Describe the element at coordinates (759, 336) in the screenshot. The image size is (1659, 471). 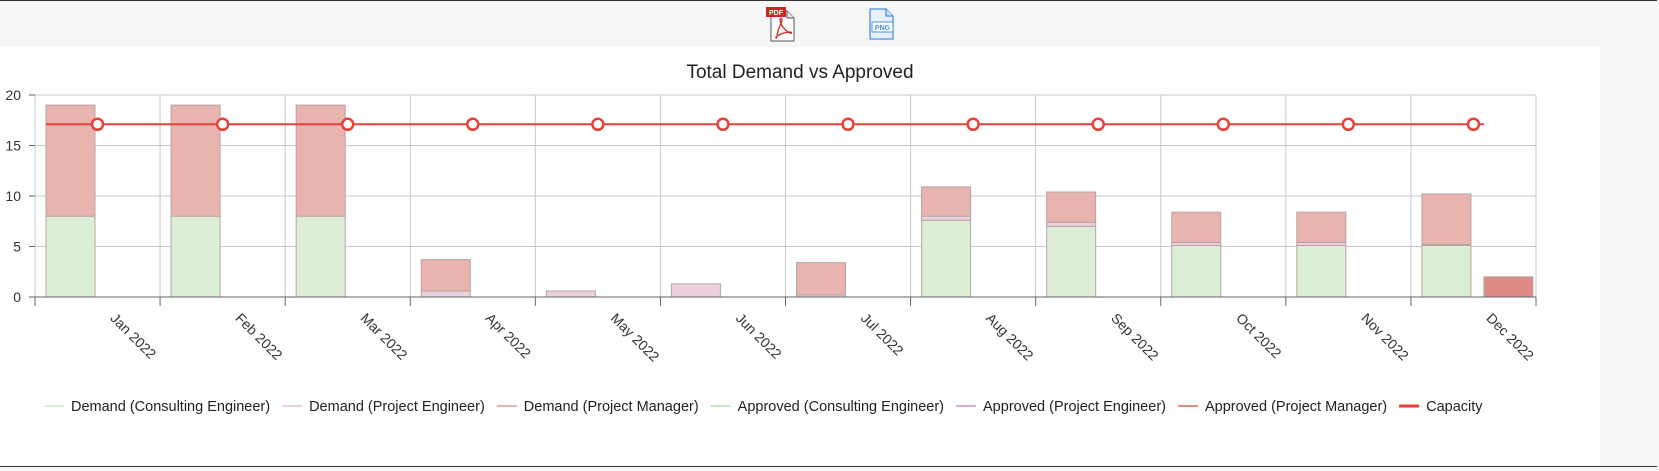
I see `x-tick-label: Jun 2022` at that location.